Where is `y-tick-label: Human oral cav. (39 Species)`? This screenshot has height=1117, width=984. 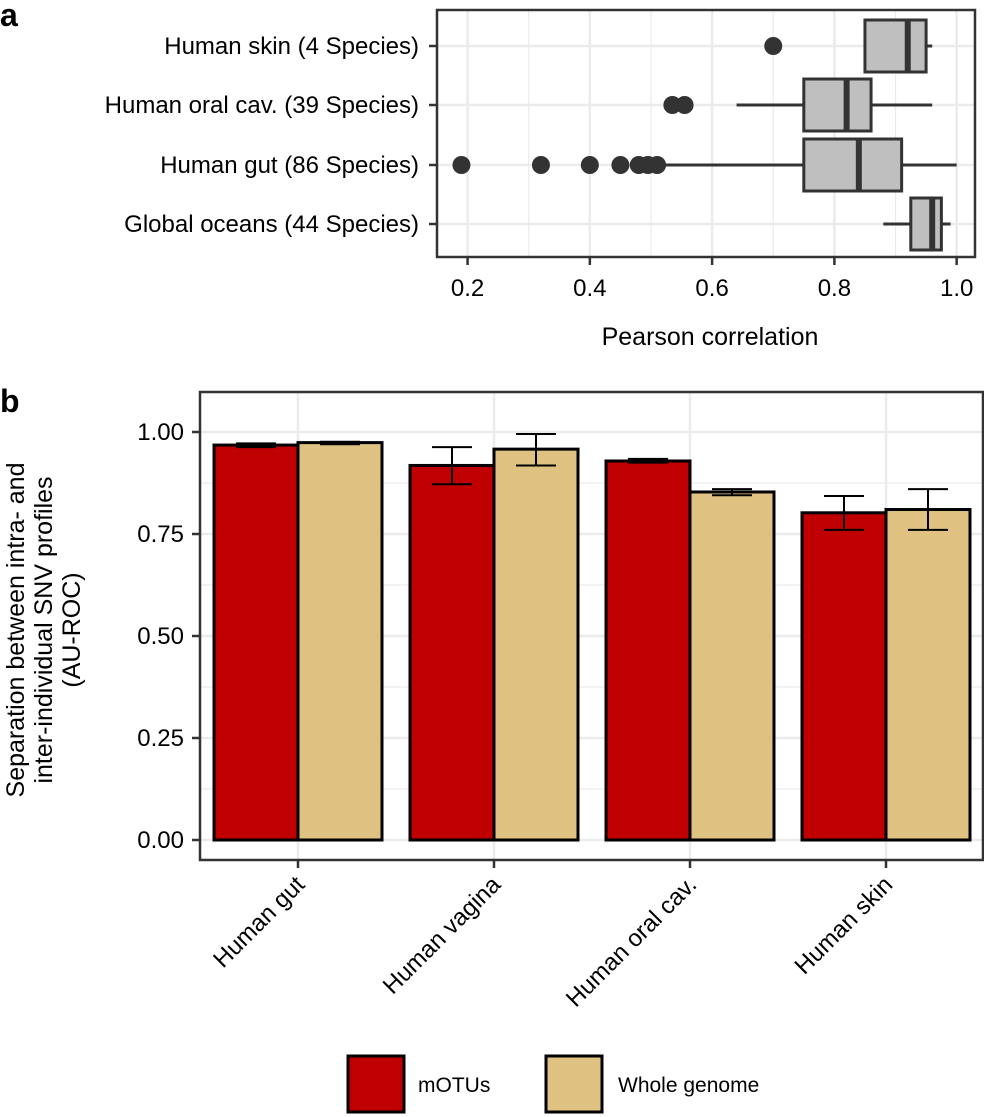 y-tick-label: Human oral cav. (39 Species) is located at coordinates (262, 105).